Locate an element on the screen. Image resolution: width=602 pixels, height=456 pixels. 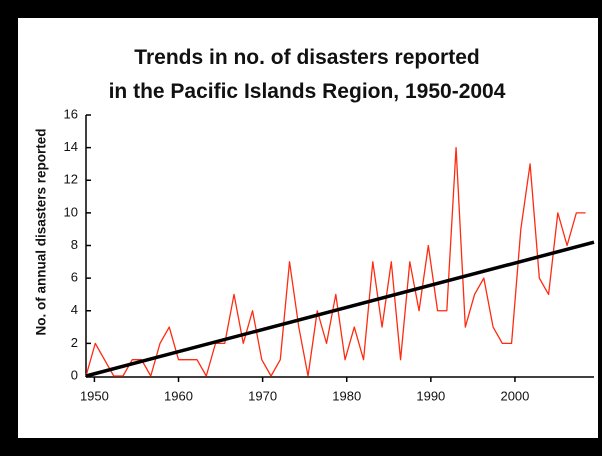
y-tick-label: 8 is located at coordinates (74, 244).